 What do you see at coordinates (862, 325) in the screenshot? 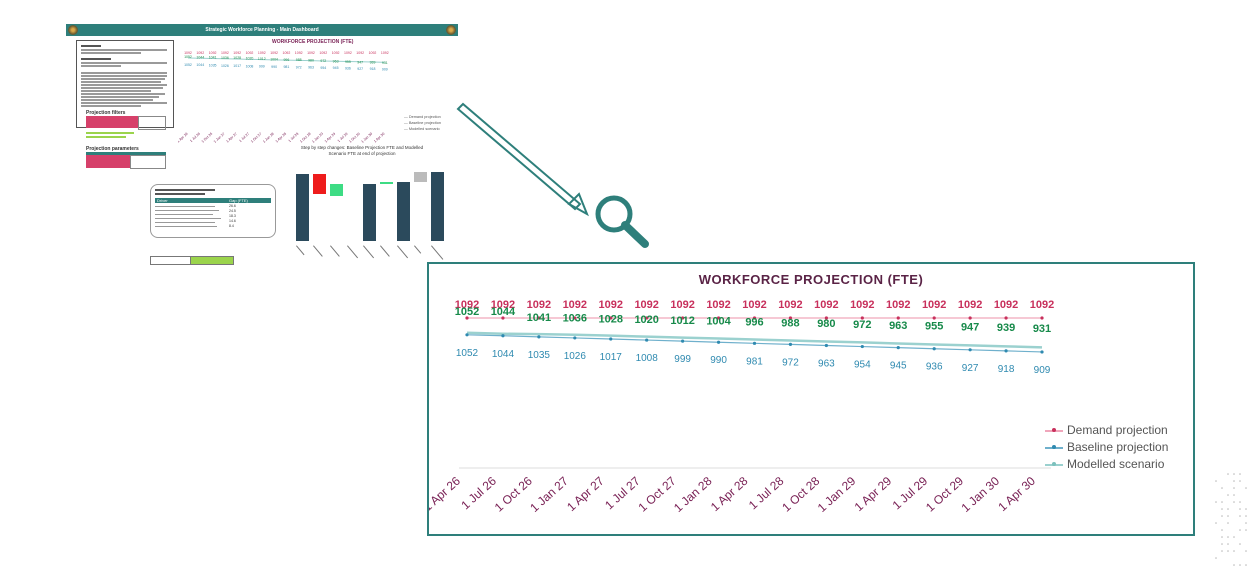
I see `modelled-data-label: 972` at bounding box center [862, 325].